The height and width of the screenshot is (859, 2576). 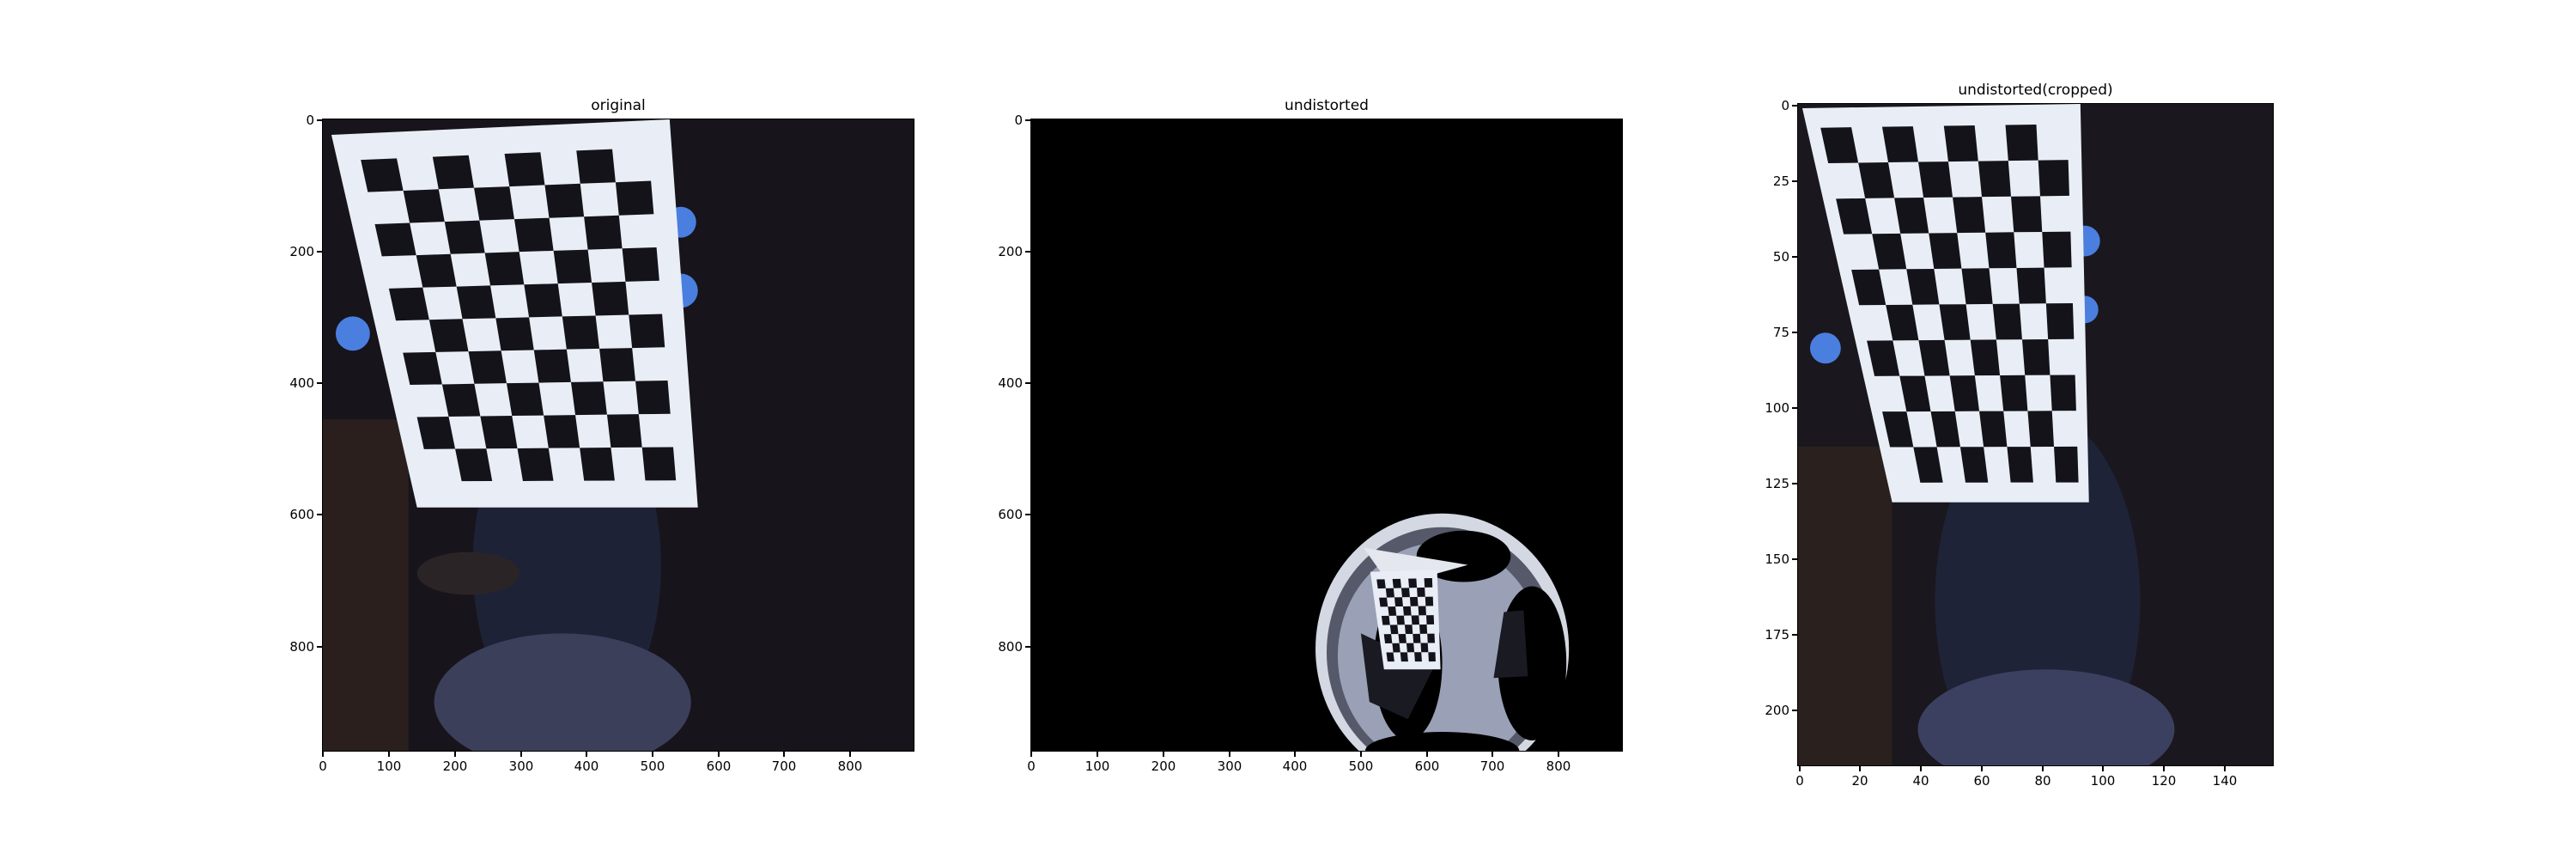 I want to click on y-tick: 25, so click(x=1780, y=181).